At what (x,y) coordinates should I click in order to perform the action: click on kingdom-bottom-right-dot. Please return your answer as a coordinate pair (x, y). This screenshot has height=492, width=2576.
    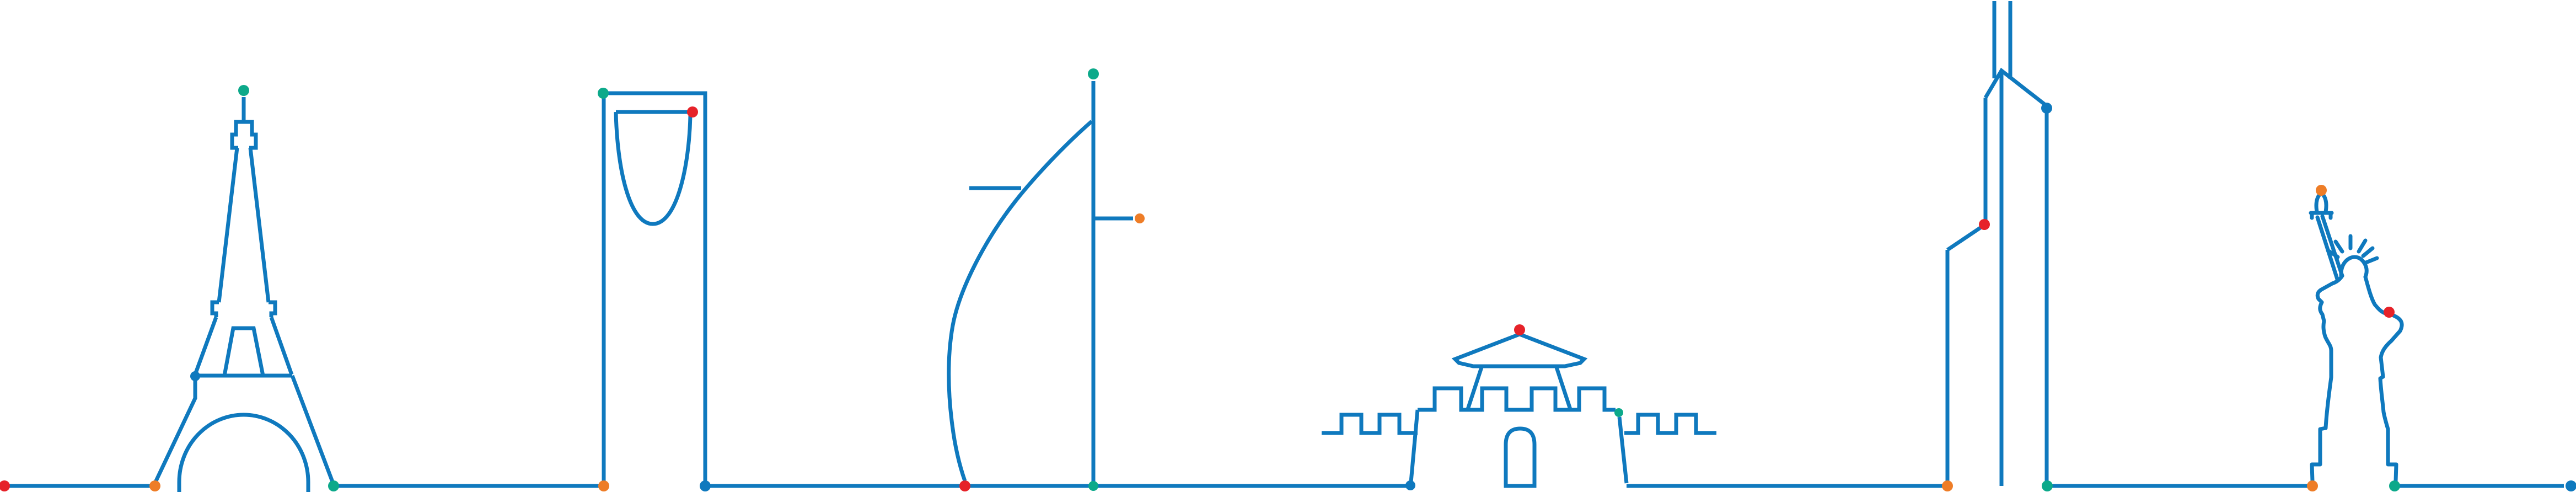
    Looking at the image, I should click on (705, 486).